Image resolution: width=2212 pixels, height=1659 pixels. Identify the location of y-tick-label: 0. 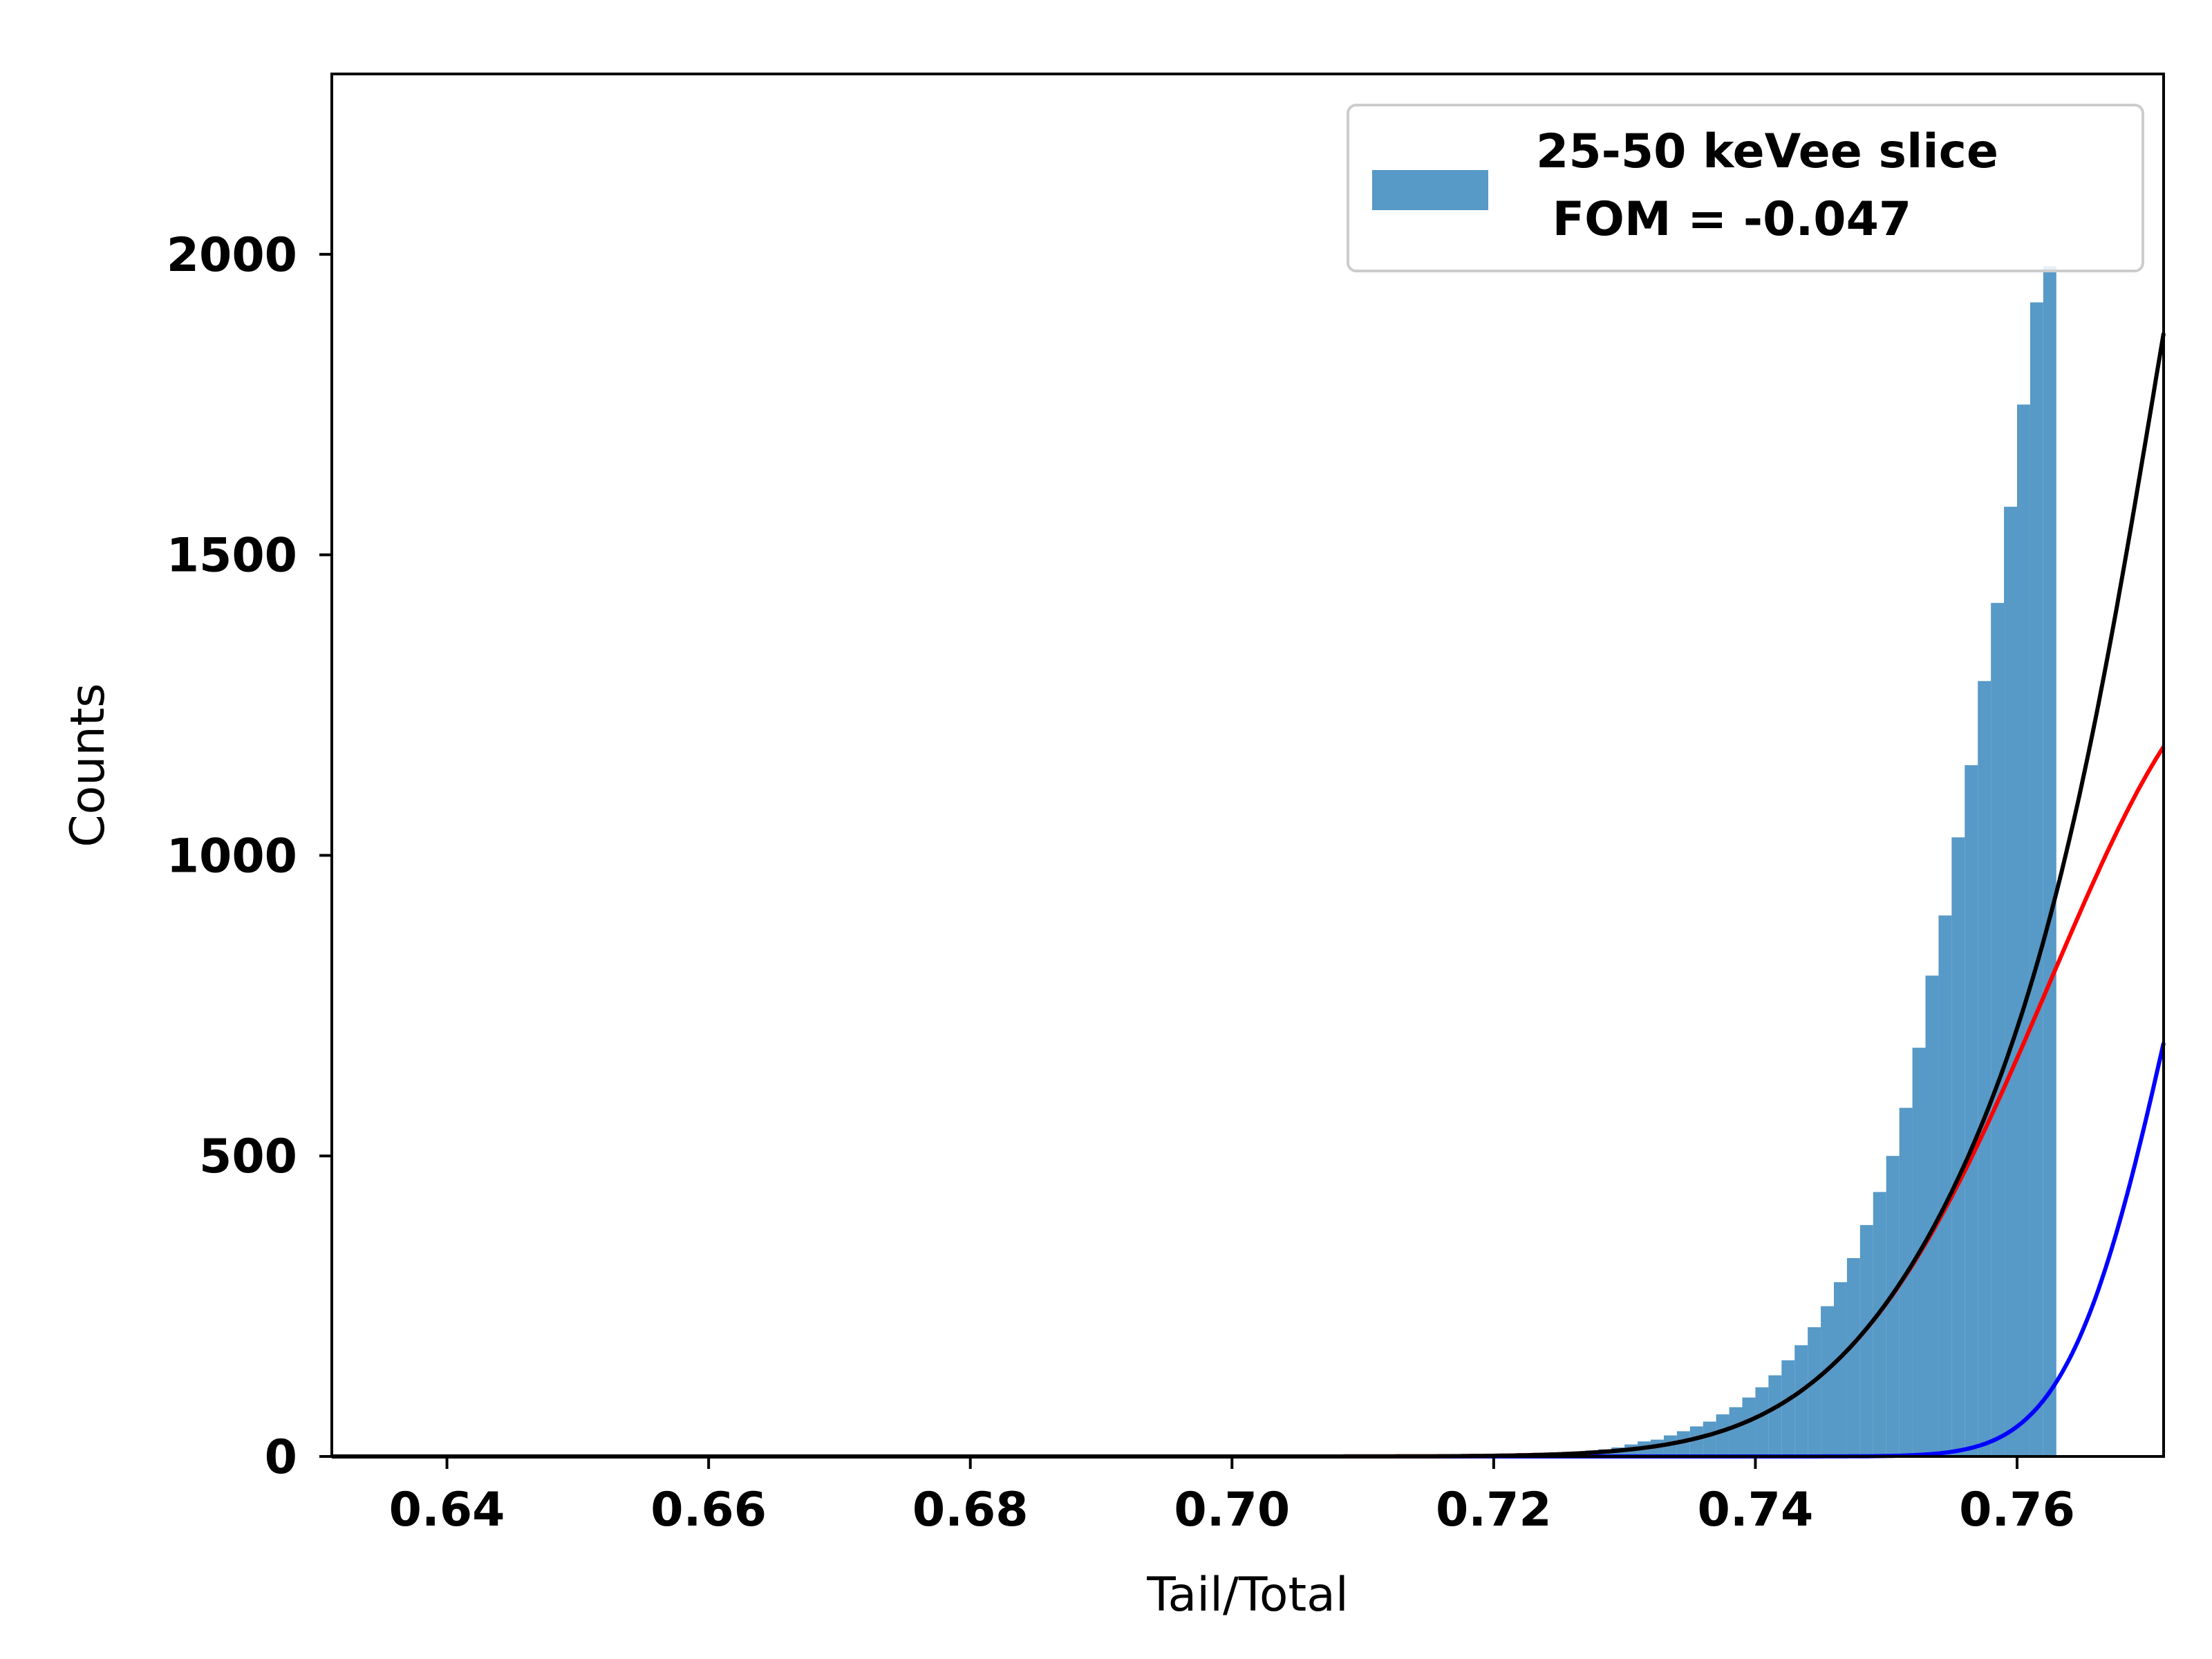
(281, 1457).